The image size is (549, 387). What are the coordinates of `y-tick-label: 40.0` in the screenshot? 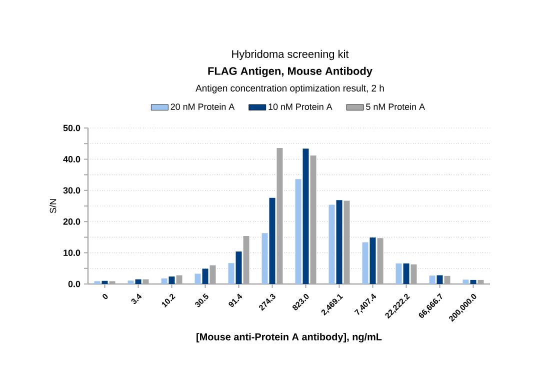 It's located at (71, 159).